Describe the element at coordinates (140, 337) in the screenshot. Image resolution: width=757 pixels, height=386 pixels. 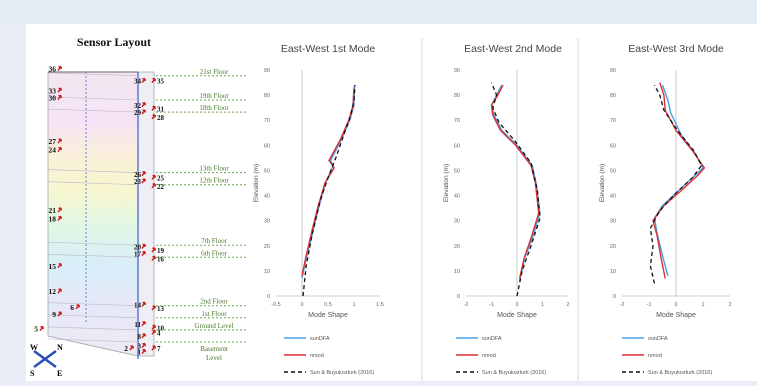
I see `sensor-label: 8` at that location.